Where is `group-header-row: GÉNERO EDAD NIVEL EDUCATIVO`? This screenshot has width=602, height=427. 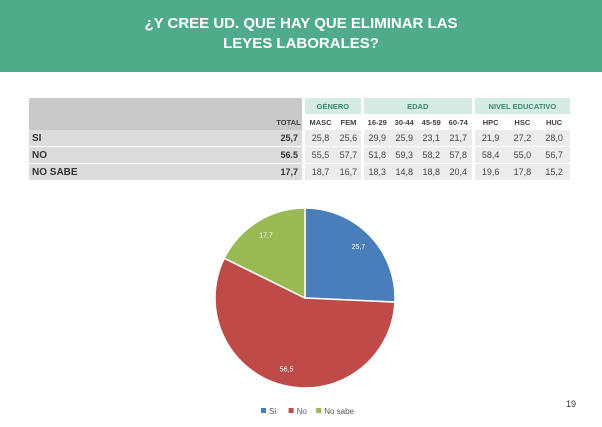
group-header-row: GÉNERO EDAD NIVEL EDUCATIVO is located at coordinates (299, 106).